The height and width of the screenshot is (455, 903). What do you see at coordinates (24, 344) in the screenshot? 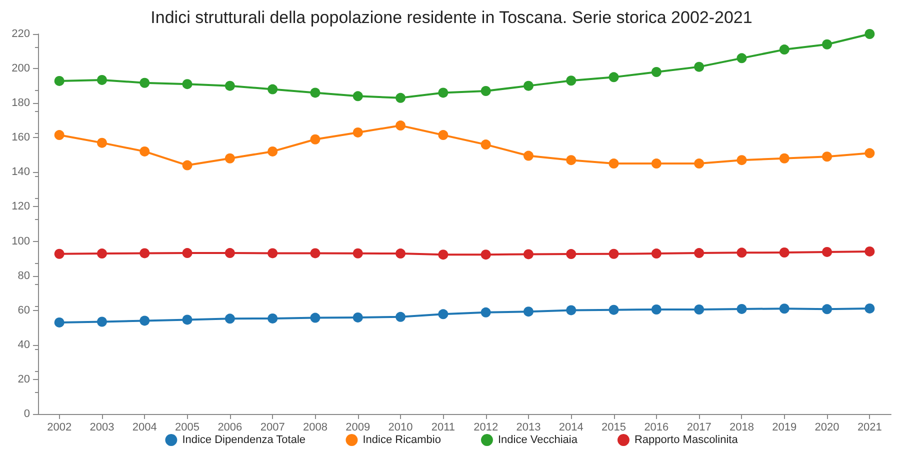
I see `y-tick-label: 40` at bounding box center [24, 344].